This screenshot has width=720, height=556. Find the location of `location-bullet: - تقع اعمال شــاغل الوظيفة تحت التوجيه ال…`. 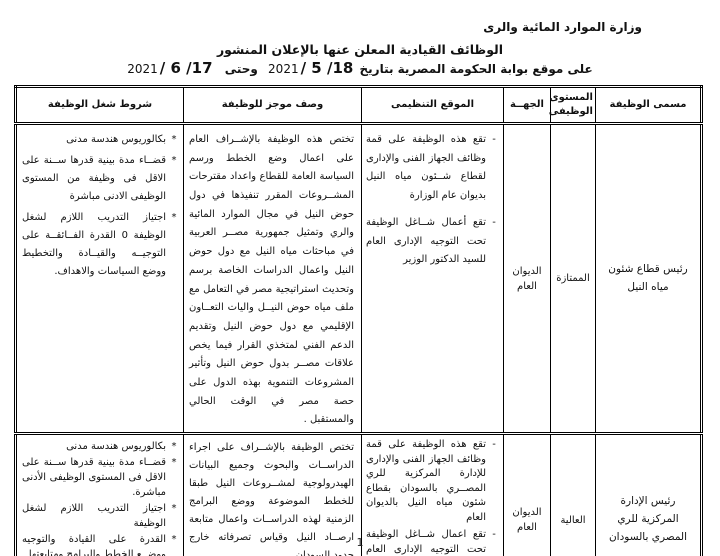

location-bullet: - تقع اعمال شــاغل الوظيفة تحت التوجيه ال… is located at coordinates (431, 542).